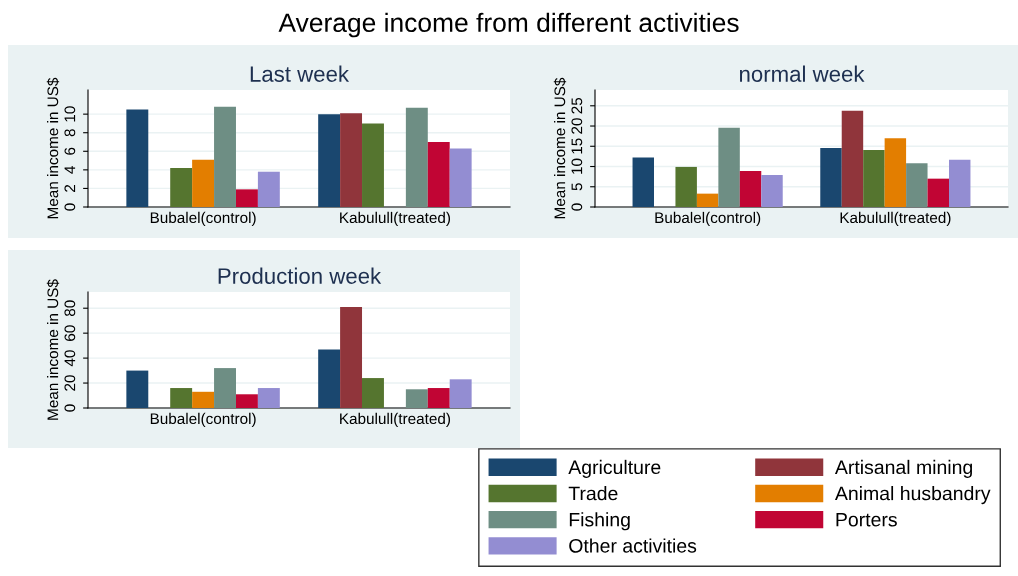  Describe the element at coordinates (70, 333) in the screenshot. I see `y-tick-label: 60` at that location.